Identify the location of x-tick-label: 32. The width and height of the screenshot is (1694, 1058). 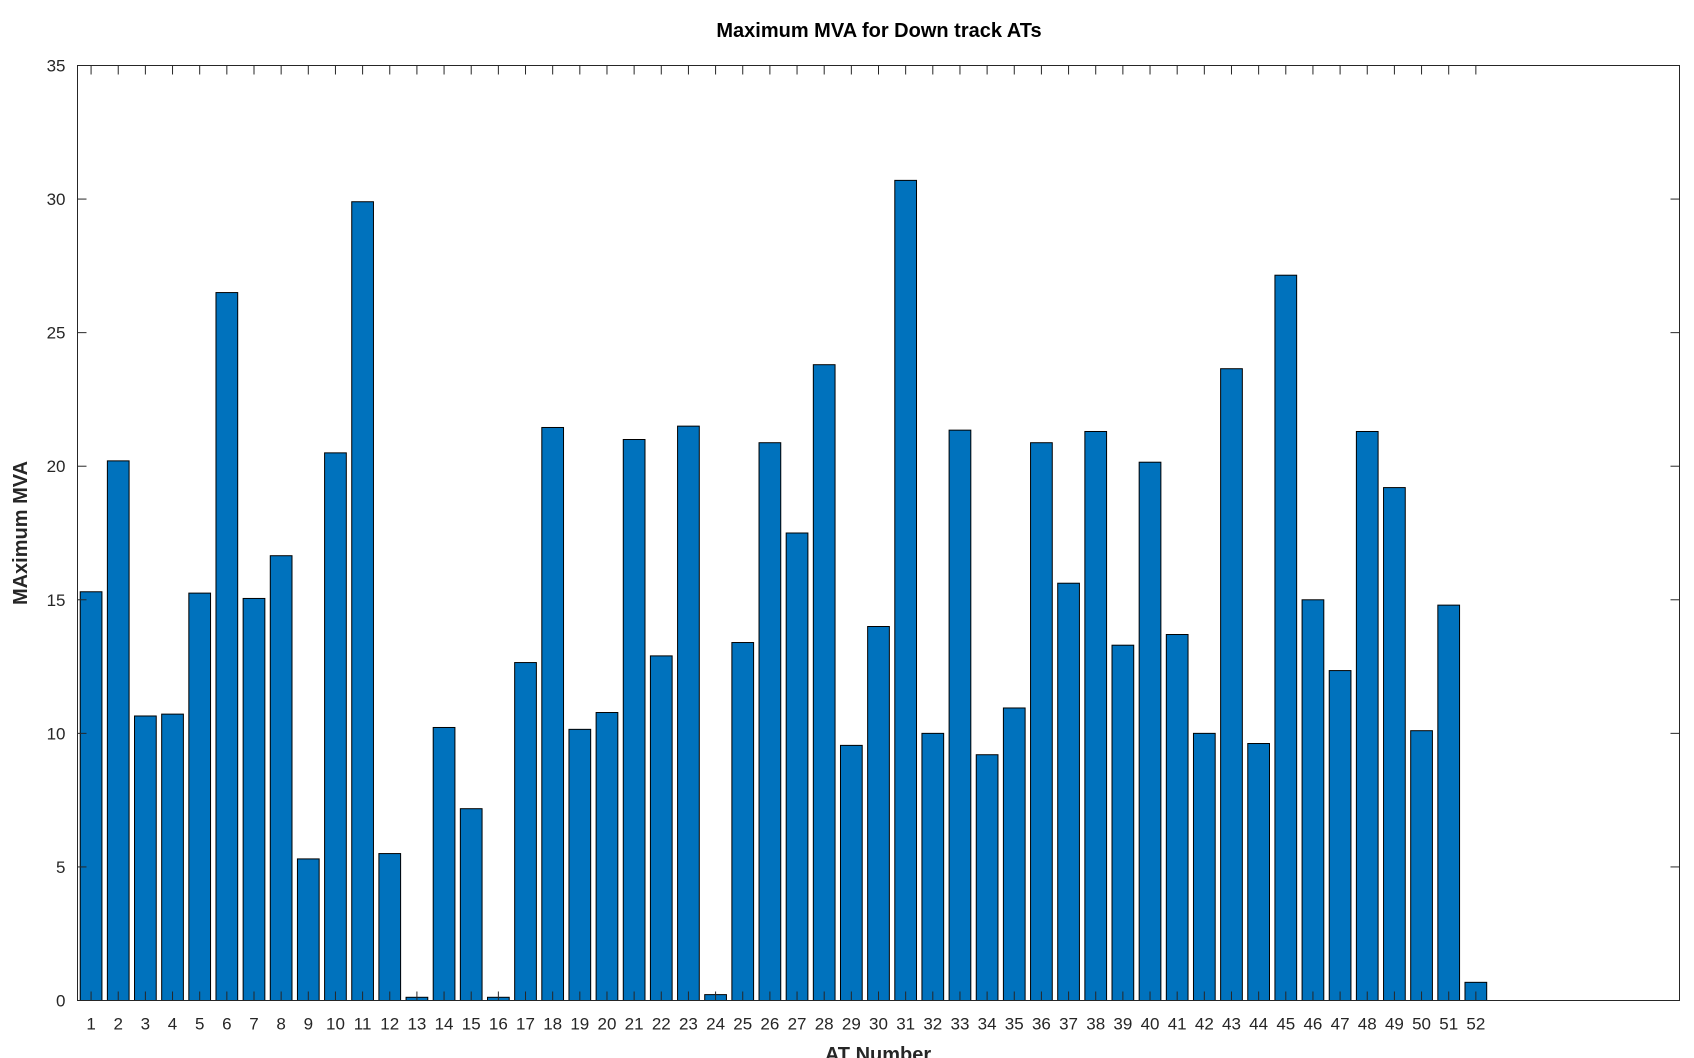
(932, 1024).